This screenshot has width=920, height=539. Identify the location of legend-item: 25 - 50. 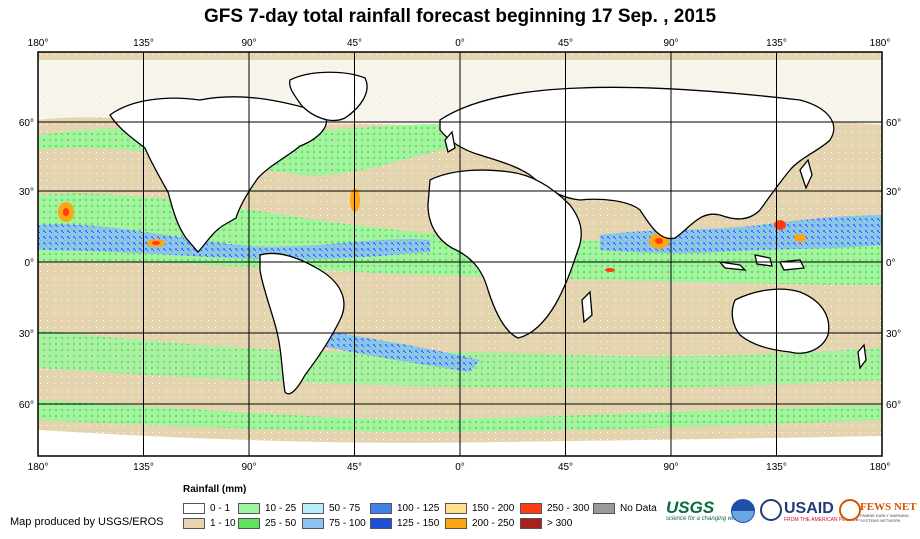
(267, 523).